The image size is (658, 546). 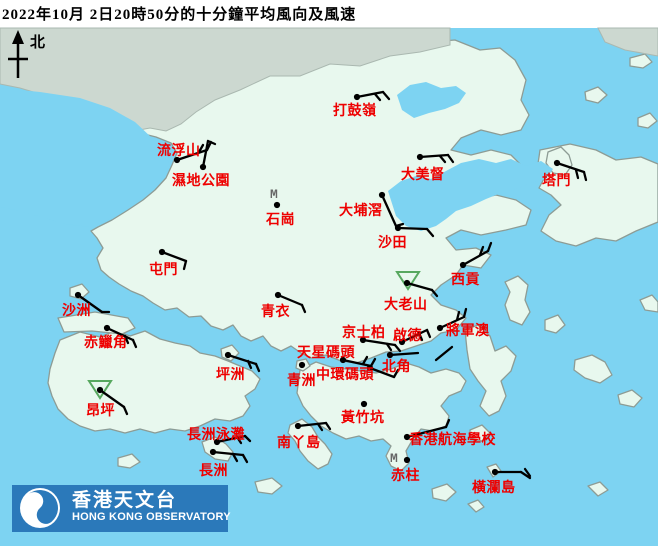 I want to click on station-label: 北角, so click(x=396, y=366).